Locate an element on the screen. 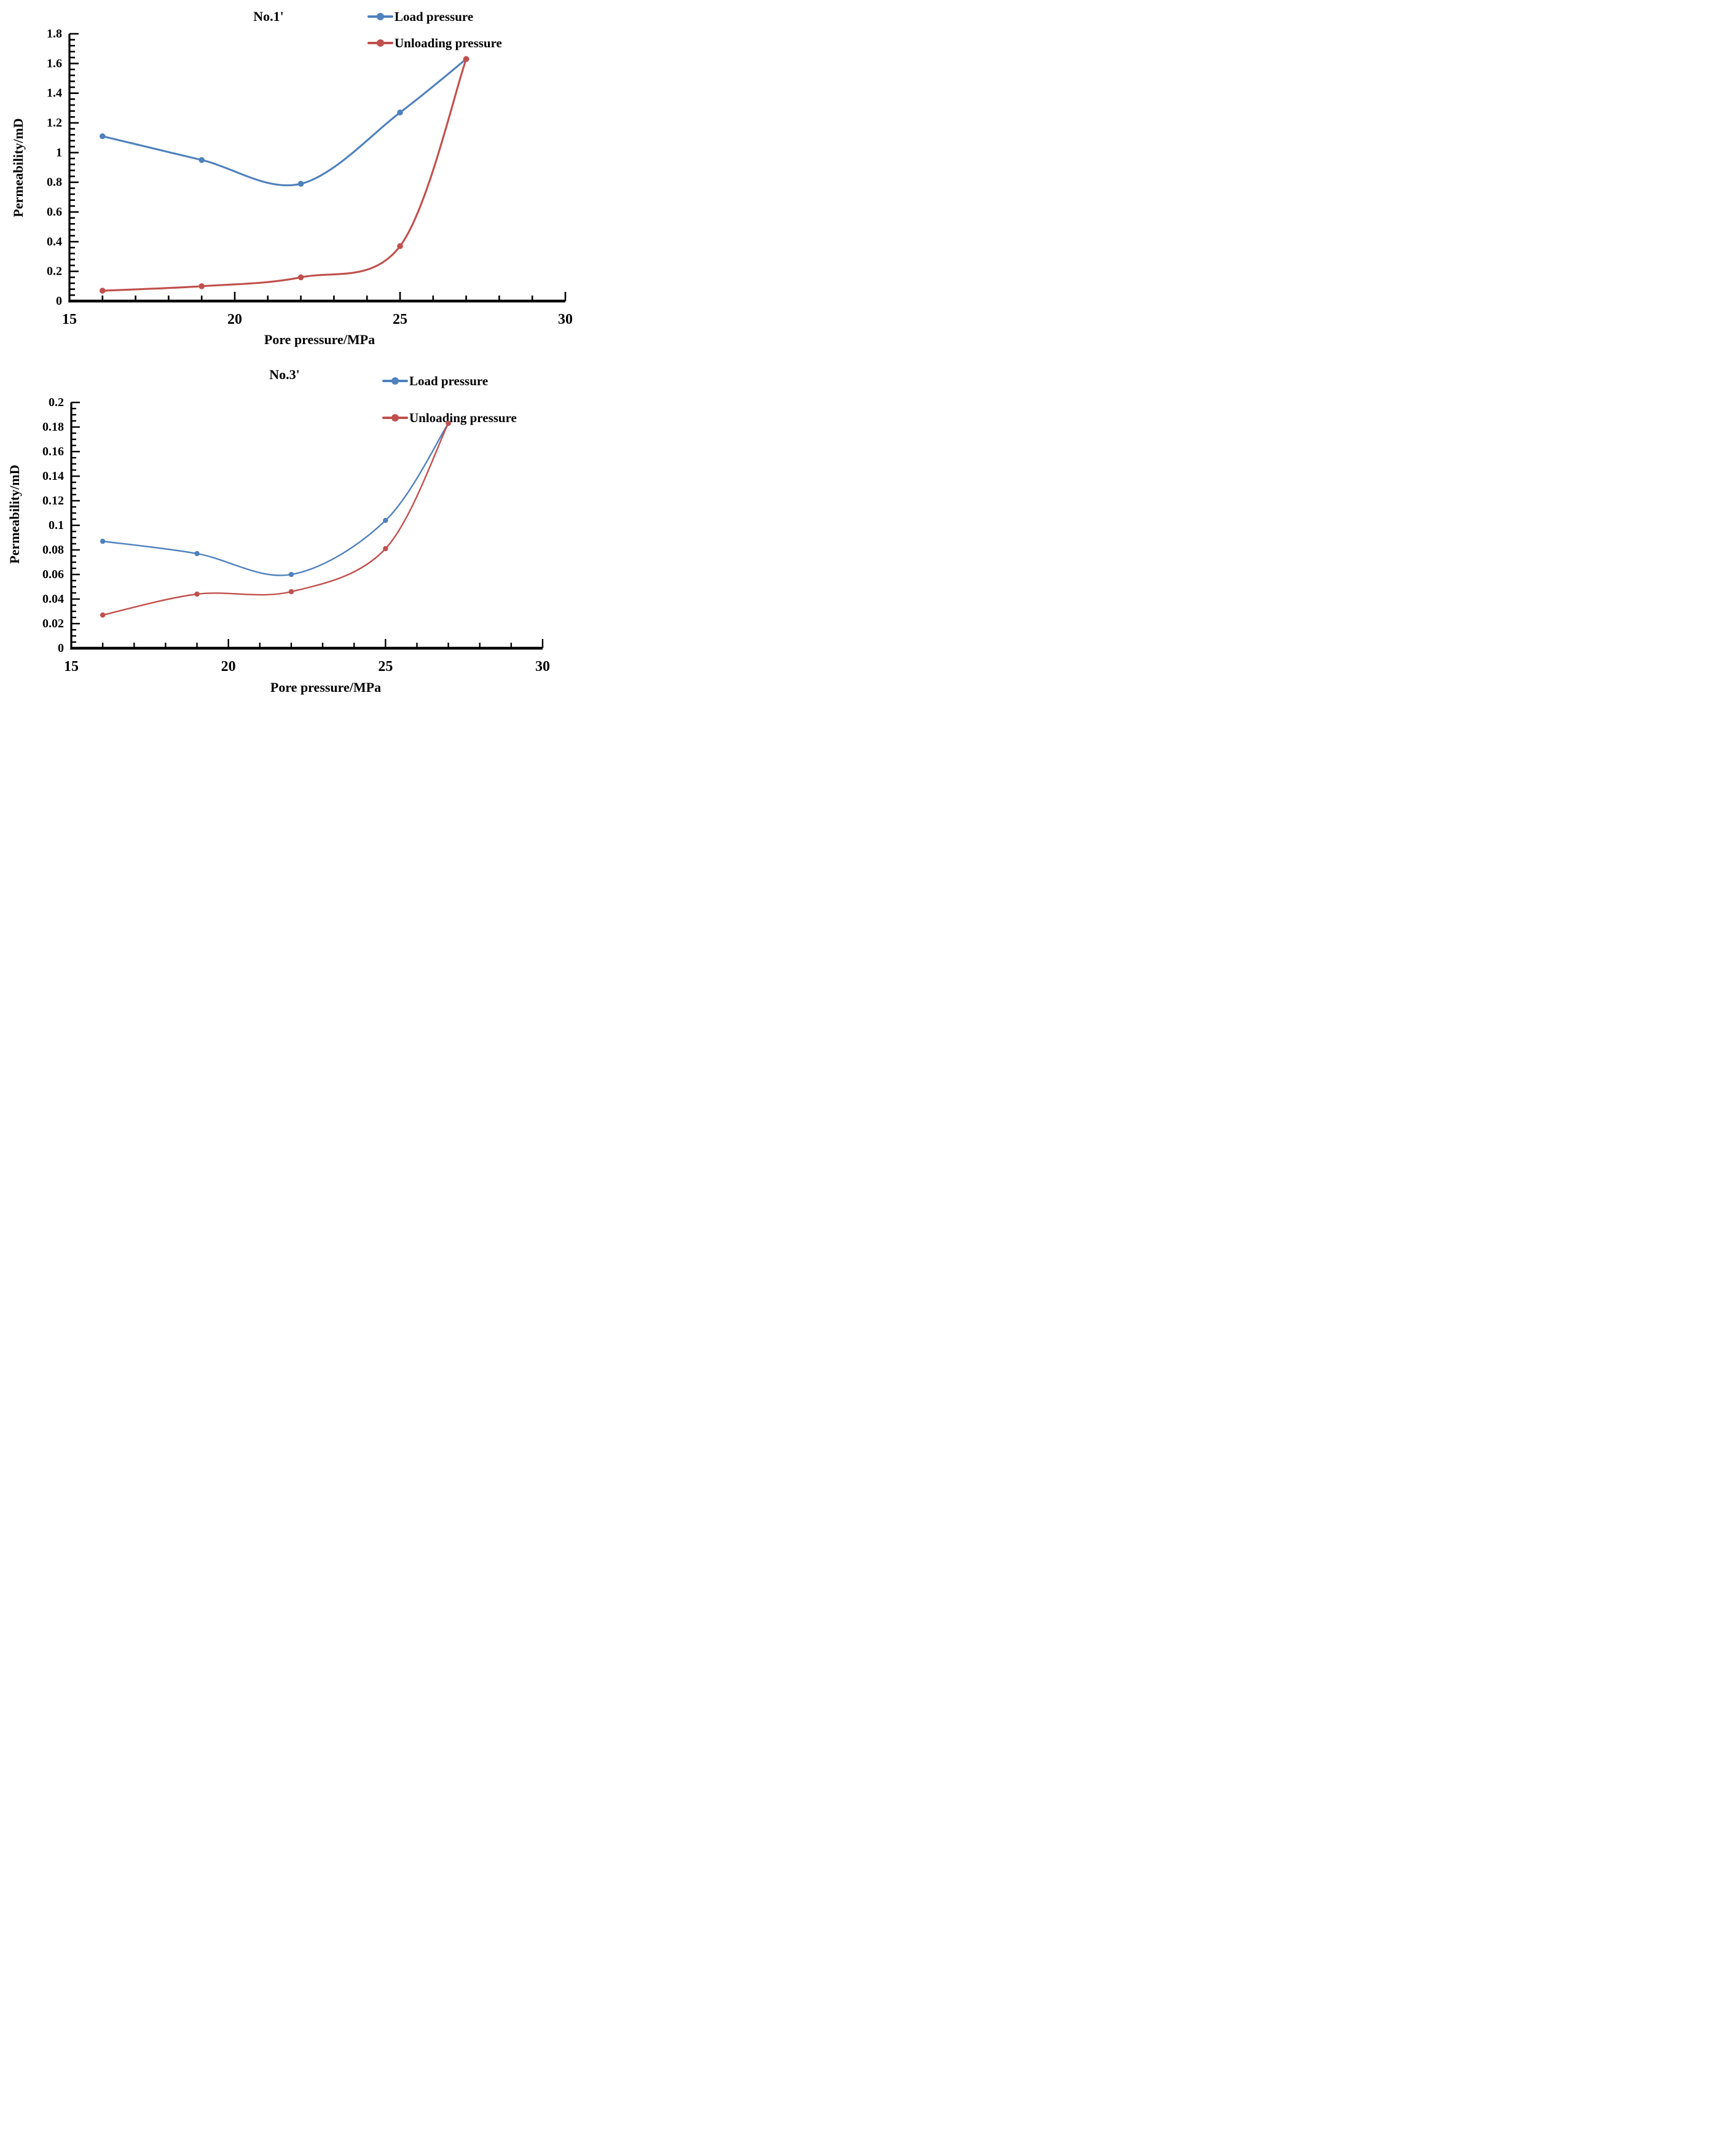 The image size is (1736, 2156). svg-text: 0.6 is located at coordinates (55, 212).